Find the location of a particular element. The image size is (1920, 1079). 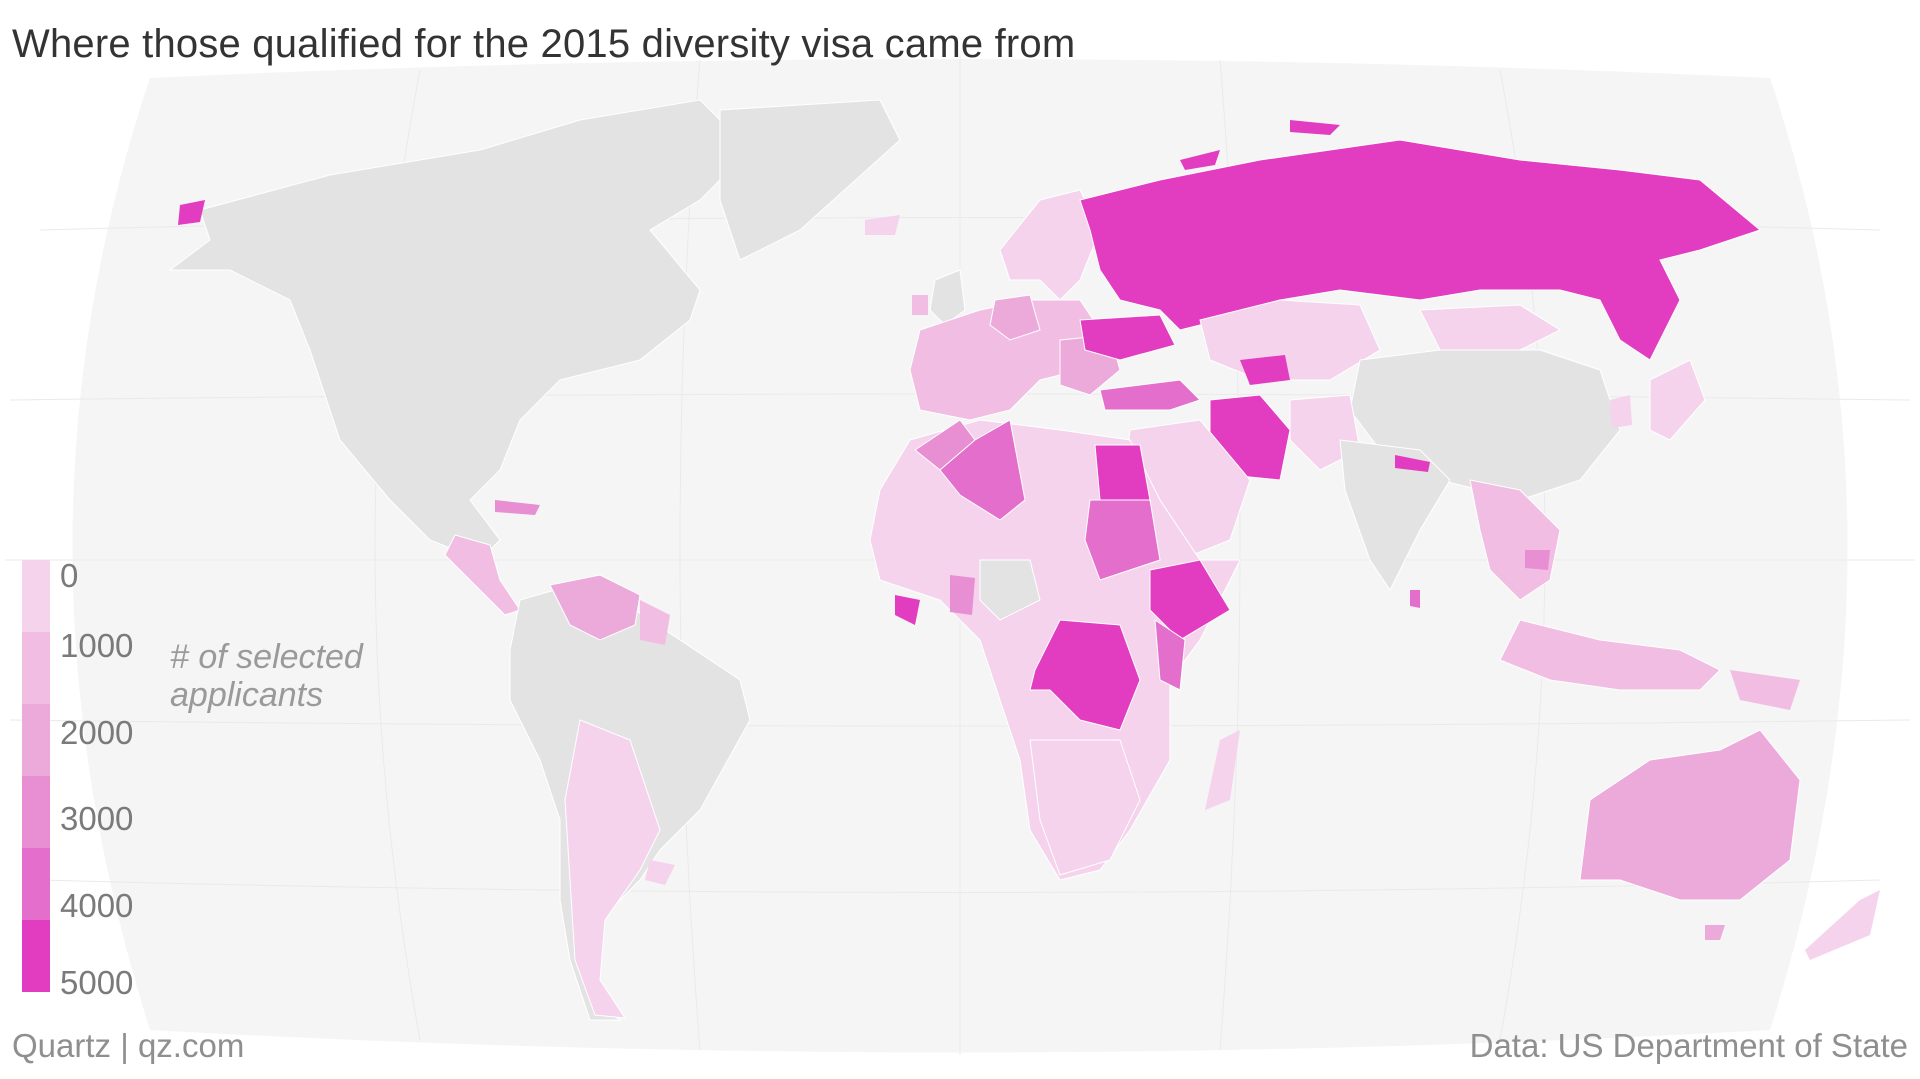

land-ireland is located at coordinates (920, 305).